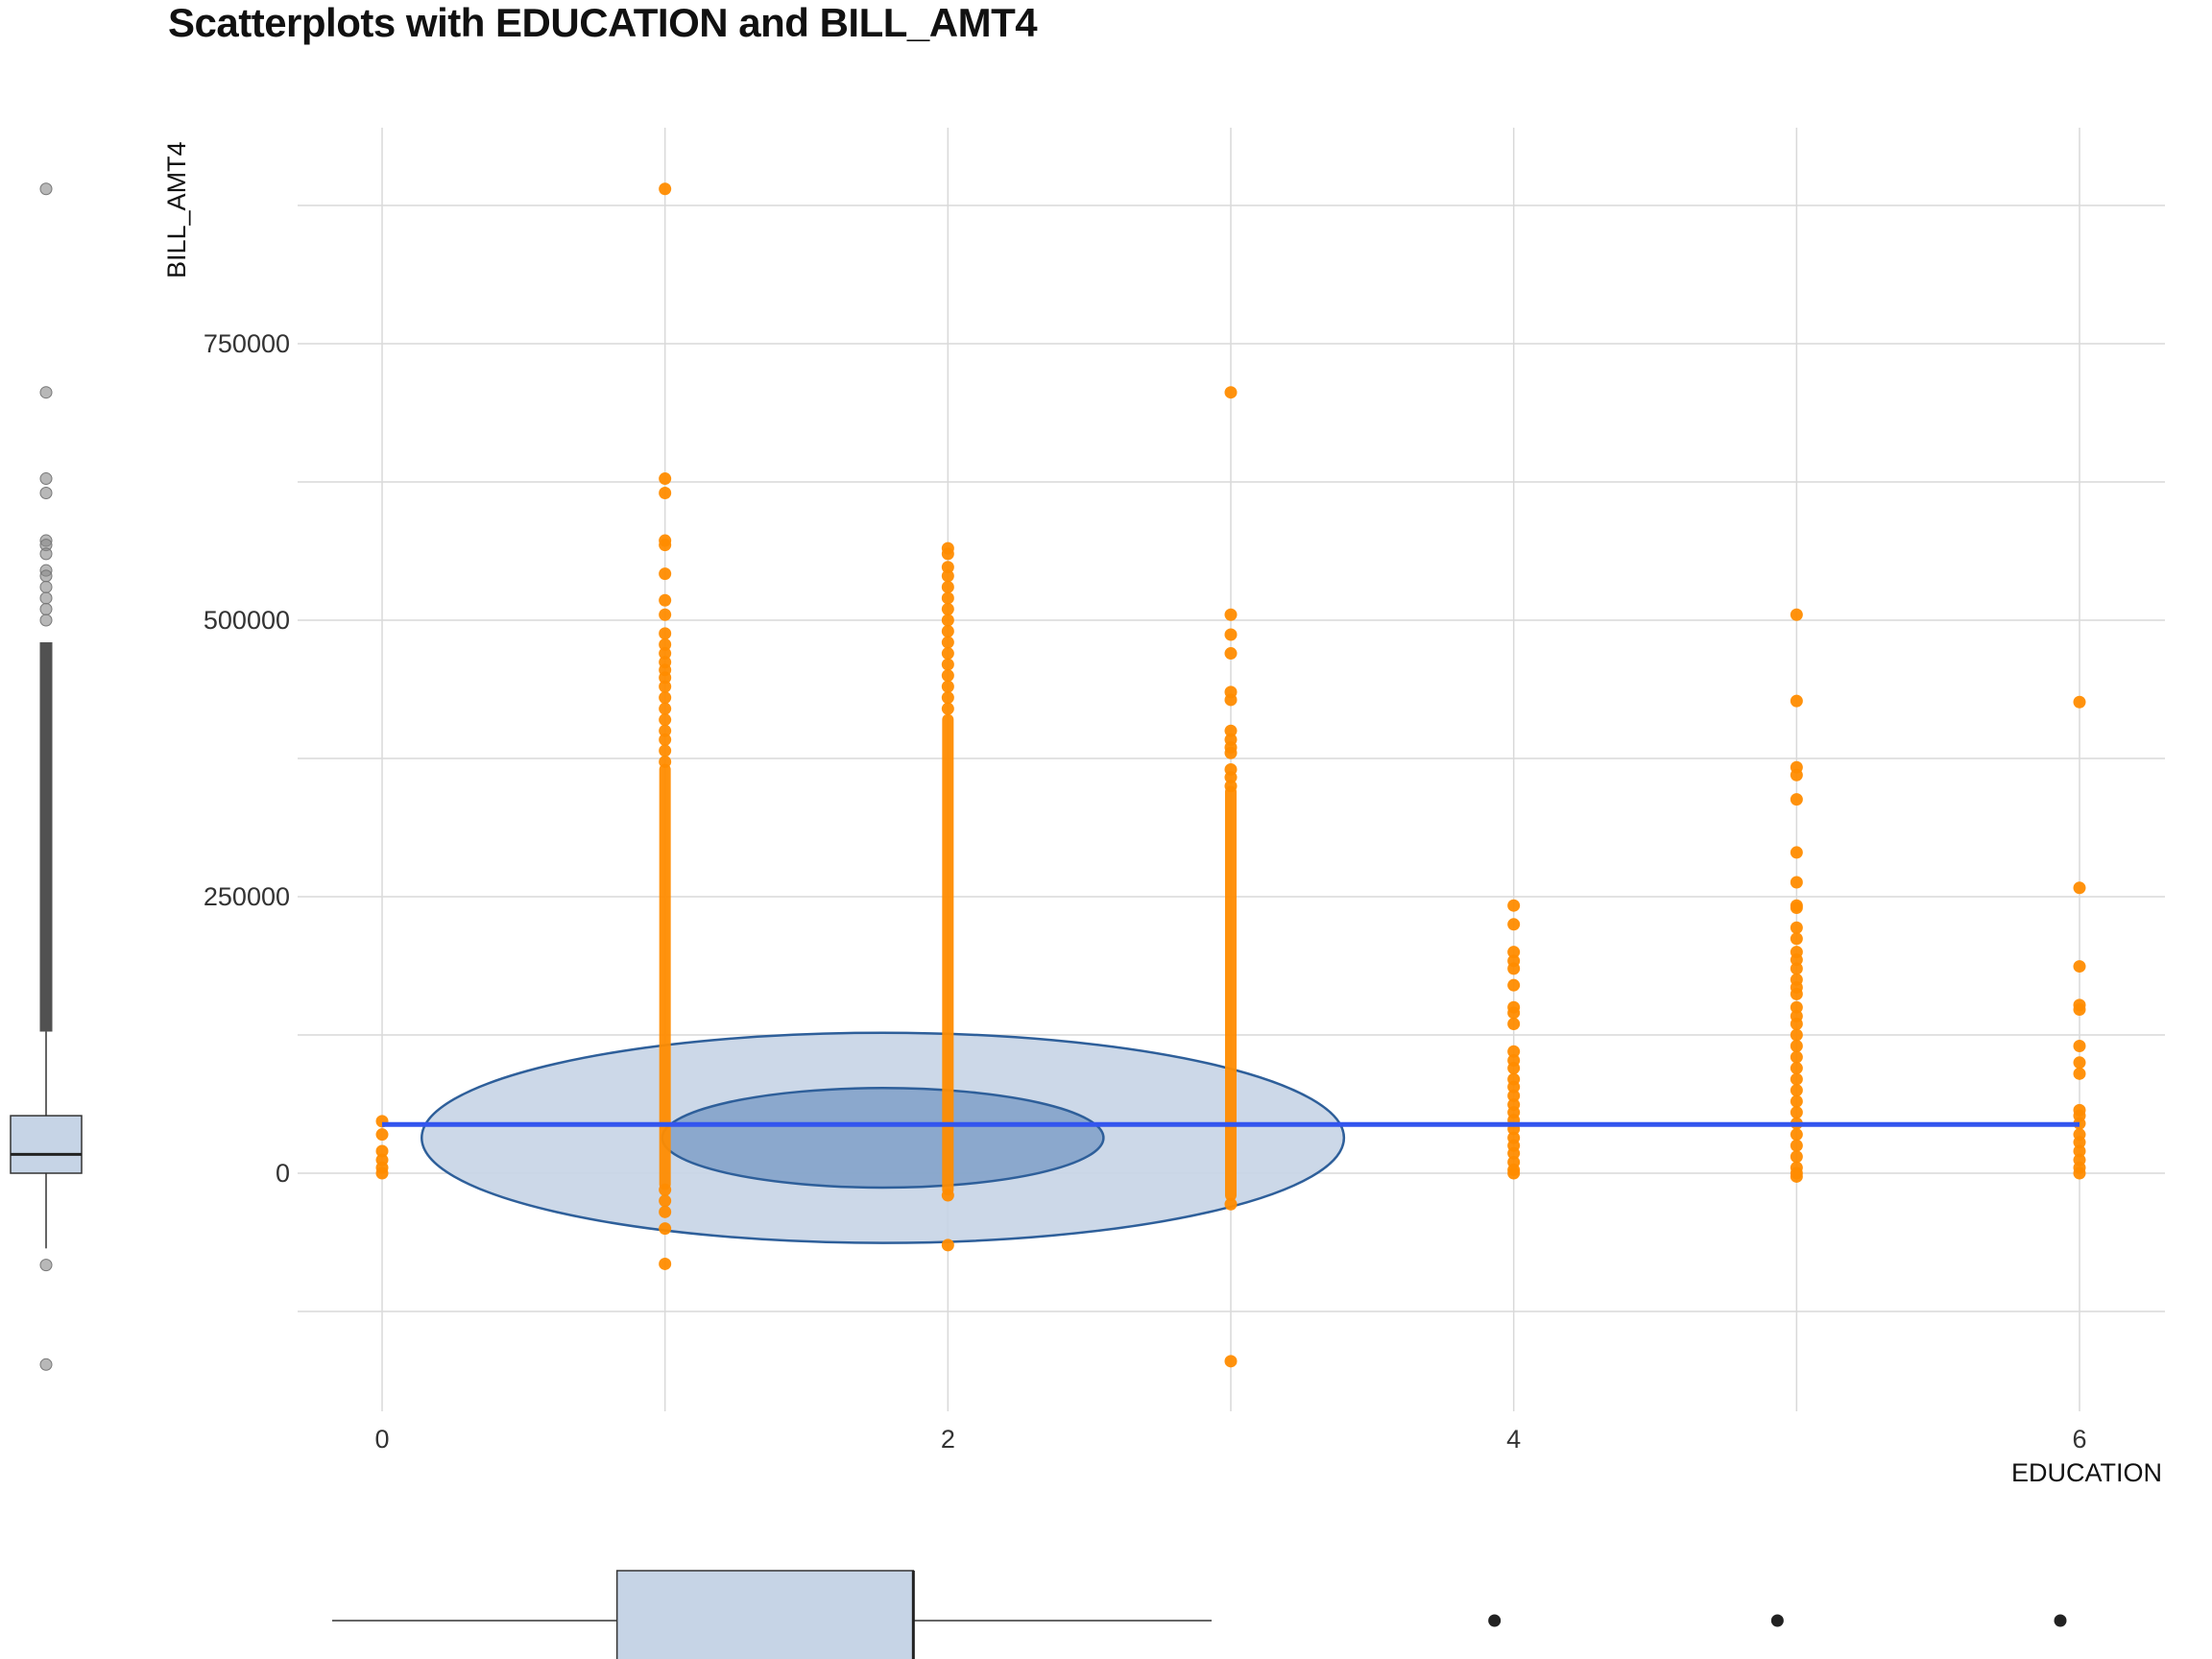  I want to click on x-tick-label: 0, so click(381, 1439).